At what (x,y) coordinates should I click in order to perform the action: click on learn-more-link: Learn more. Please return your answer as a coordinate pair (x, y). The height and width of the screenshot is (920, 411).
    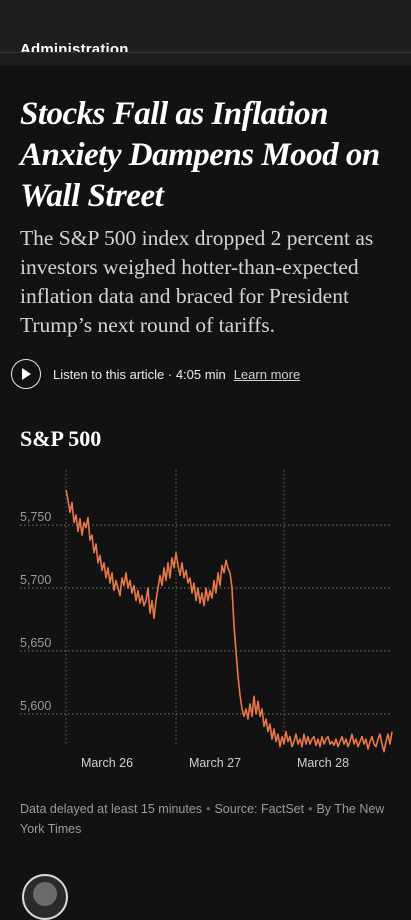
    Looking at the image, I should click on (267, 374).